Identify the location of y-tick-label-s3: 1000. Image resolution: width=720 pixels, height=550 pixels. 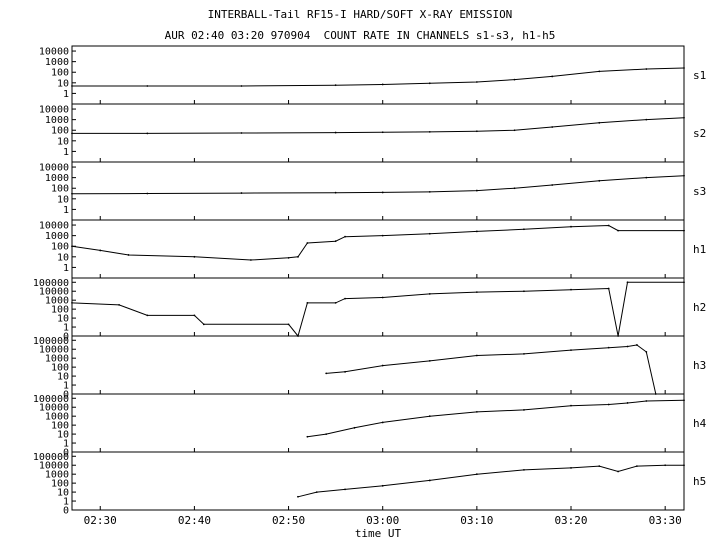
(57, 178).